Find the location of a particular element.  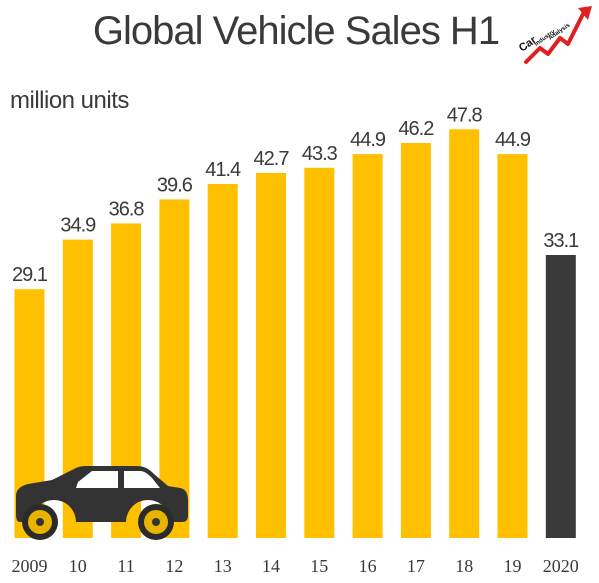

bar-2020 is located at coordinates (560, 396).